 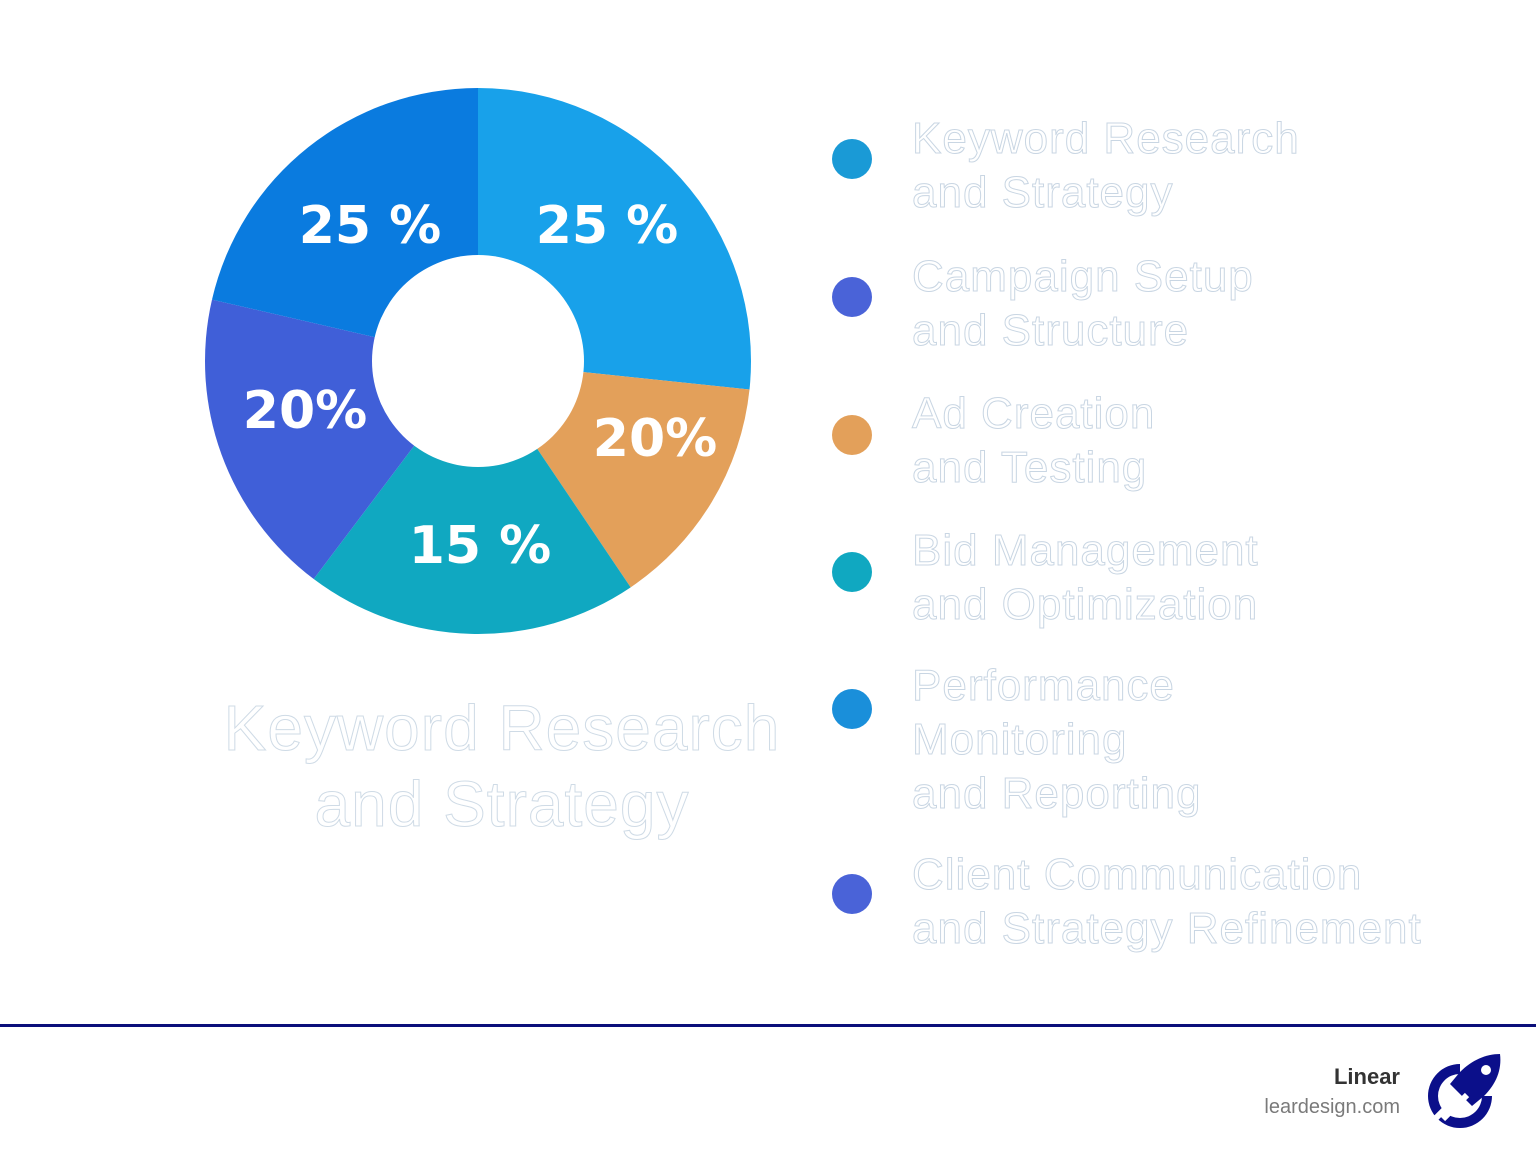 I want to click on legend-label: Bid Management and Optimization, so click(x=1085, y=578).